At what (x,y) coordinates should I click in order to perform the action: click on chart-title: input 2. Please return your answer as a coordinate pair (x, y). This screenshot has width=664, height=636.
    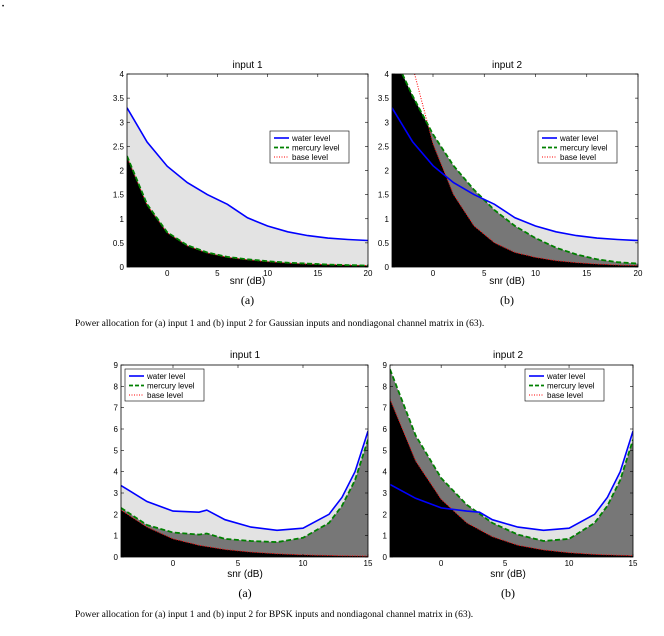
    Looking at the image, I should click on (507, 65).